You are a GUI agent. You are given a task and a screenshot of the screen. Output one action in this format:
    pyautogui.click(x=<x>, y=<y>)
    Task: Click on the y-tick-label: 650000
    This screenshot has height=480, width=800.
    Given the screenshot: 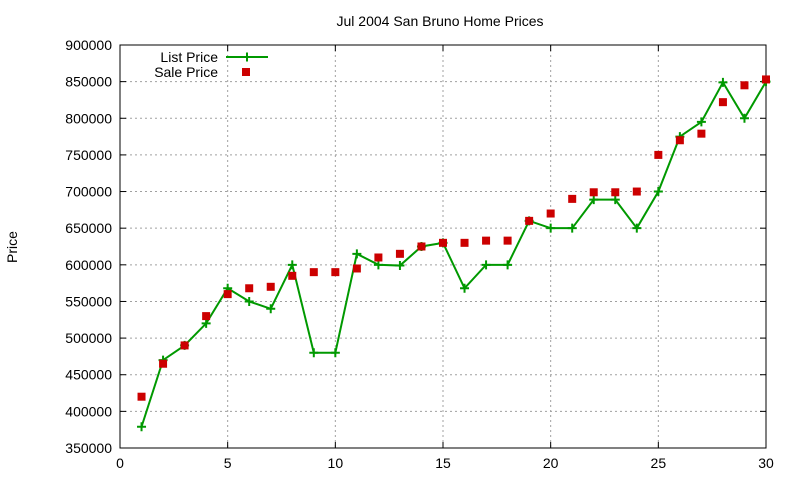 What is the action you would take?
    pyautogui.click(x=88, y=228)
    